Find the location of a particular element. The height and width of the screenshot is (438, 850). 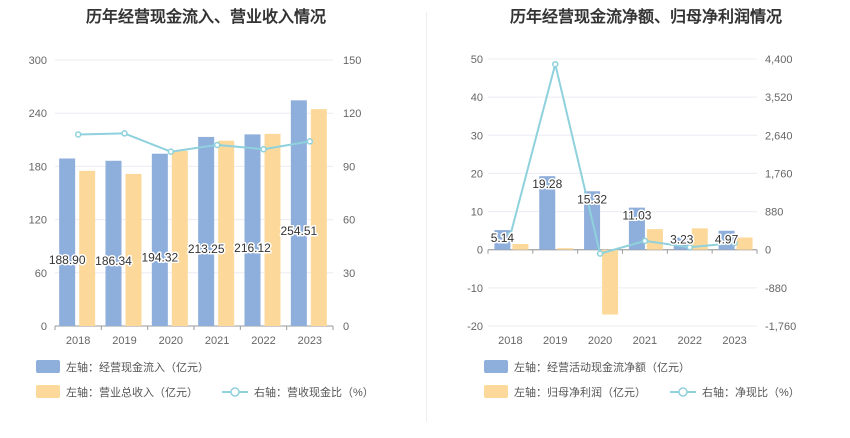

data-label: 213.25 is located at coordinates (206, 249).